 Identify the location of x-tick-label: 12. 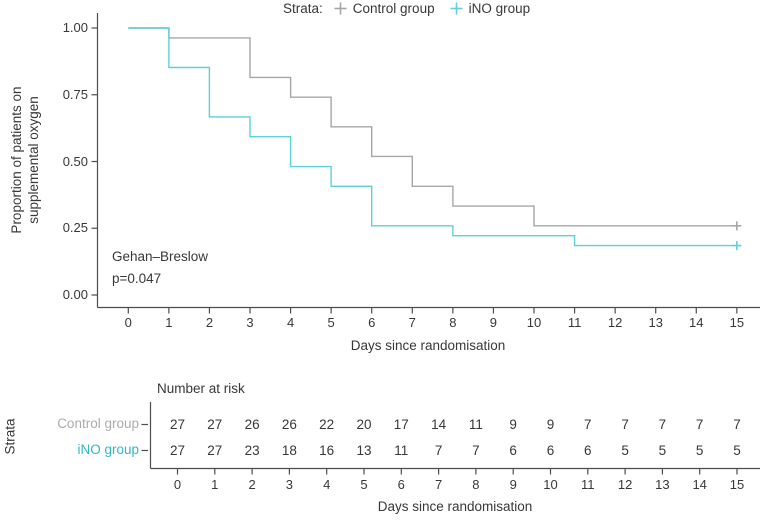
(615, 322).